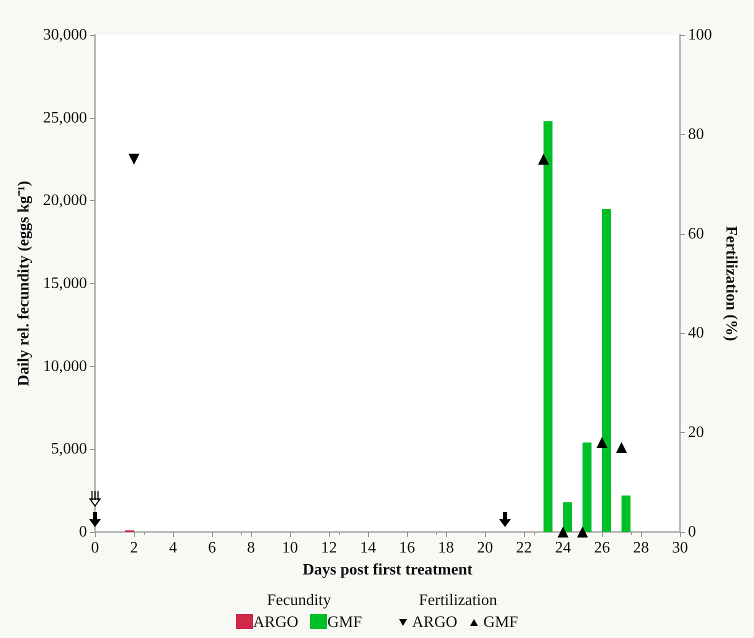  Describe the element at coordinates (602, 548) in the screenshot. I see `x-tick-label: 26` at that location.